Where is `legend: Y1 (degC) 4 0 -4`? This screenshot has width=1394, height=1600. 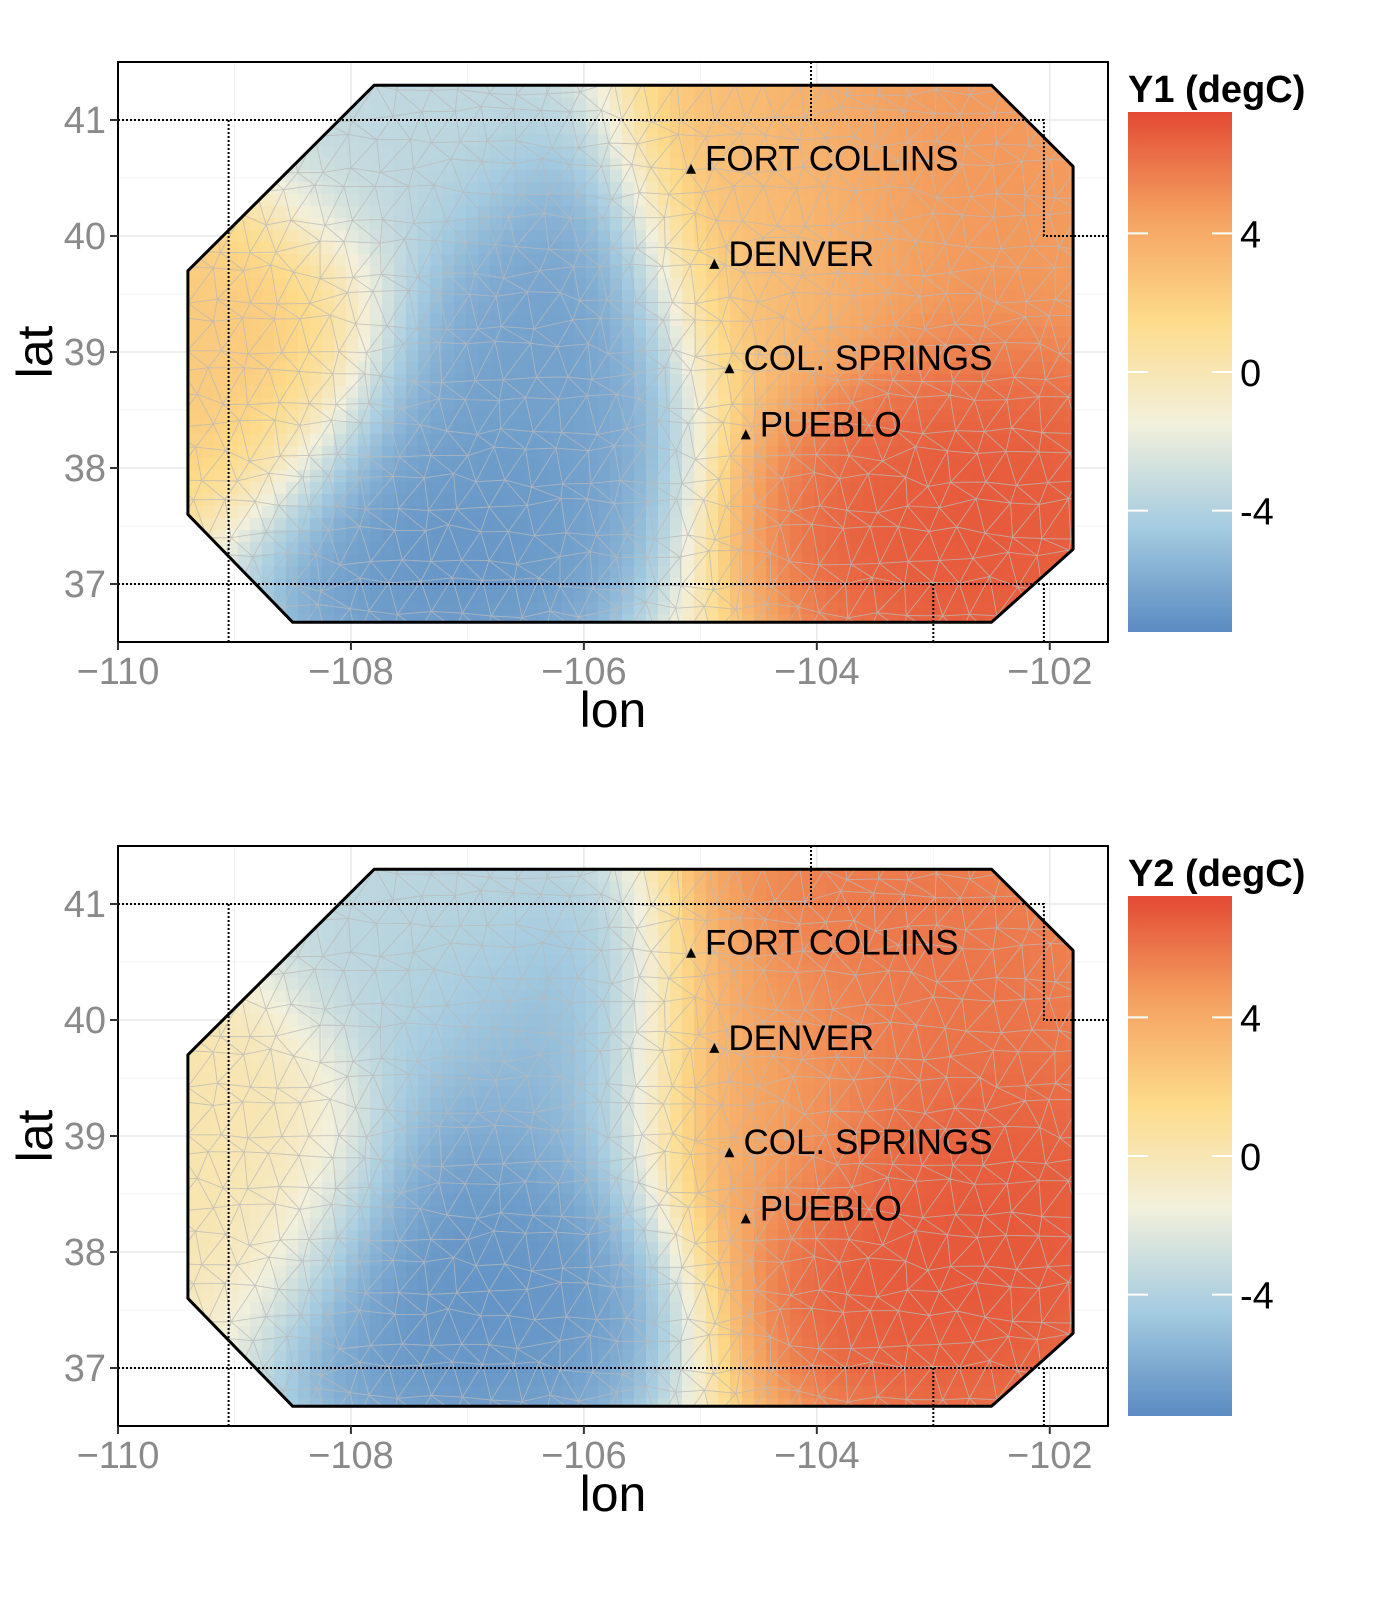 legend: Y1 (degC) 4 0 -4 is located at coordinates (1216, 350).